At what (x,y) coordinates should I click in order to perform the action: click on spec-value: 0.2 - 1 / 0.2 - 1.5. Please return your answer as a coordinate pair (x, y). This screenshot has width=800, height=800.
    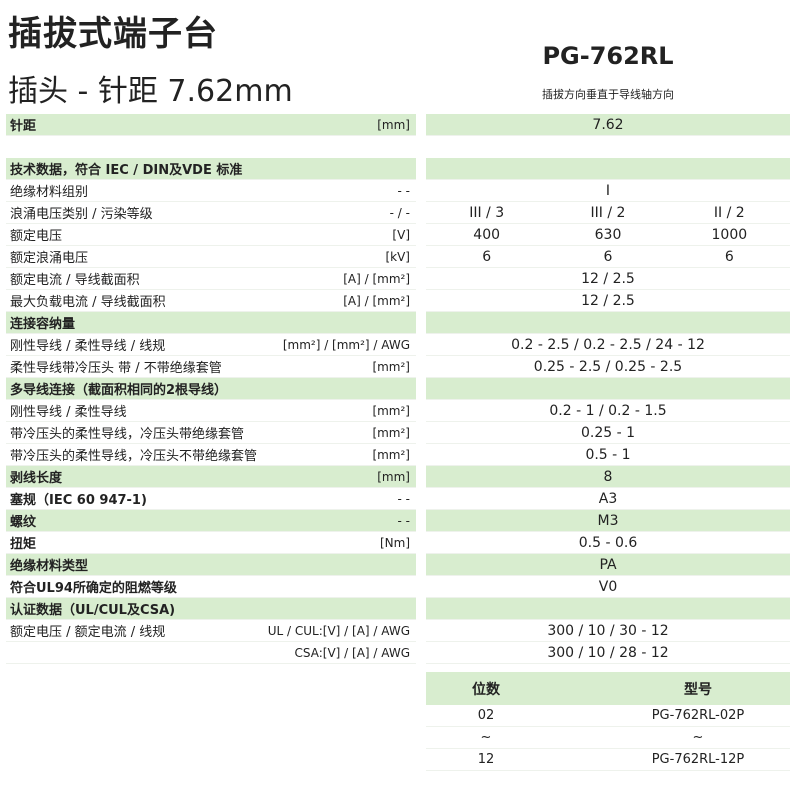
    Looking at the image, I should click on (608, 410).